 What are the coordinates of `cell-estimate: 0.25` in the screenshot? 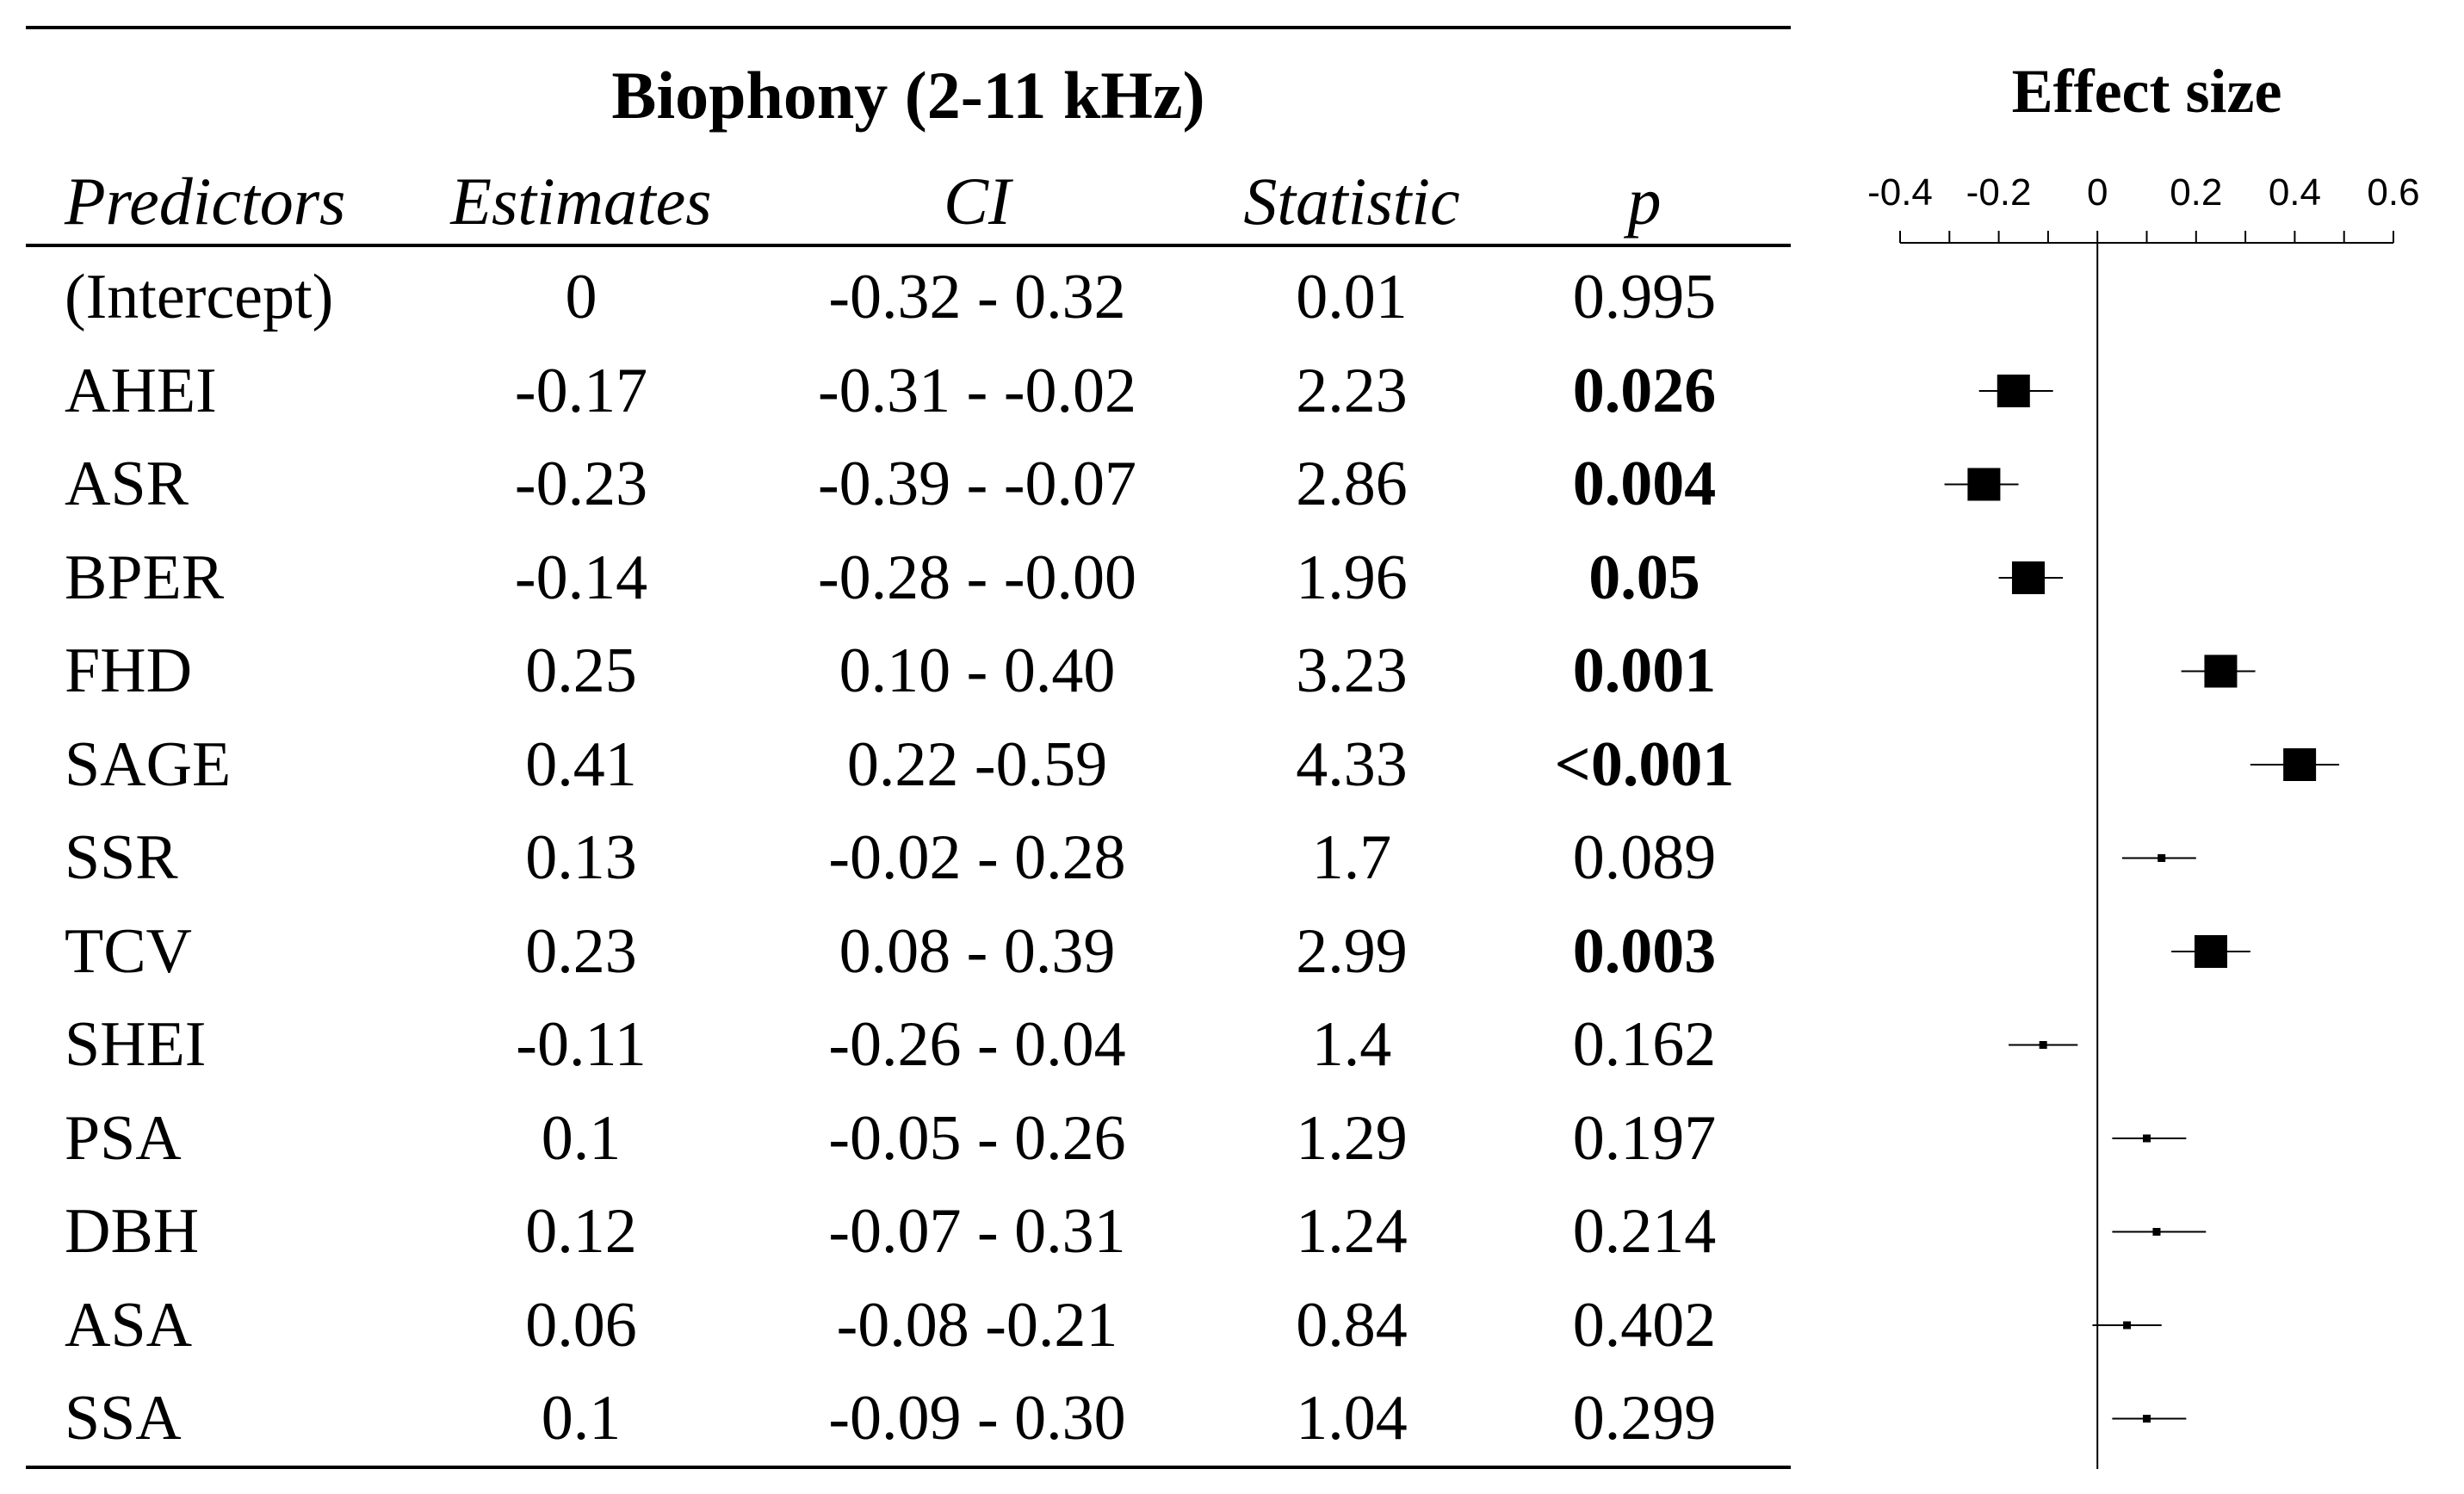 It's located at (581, 670).